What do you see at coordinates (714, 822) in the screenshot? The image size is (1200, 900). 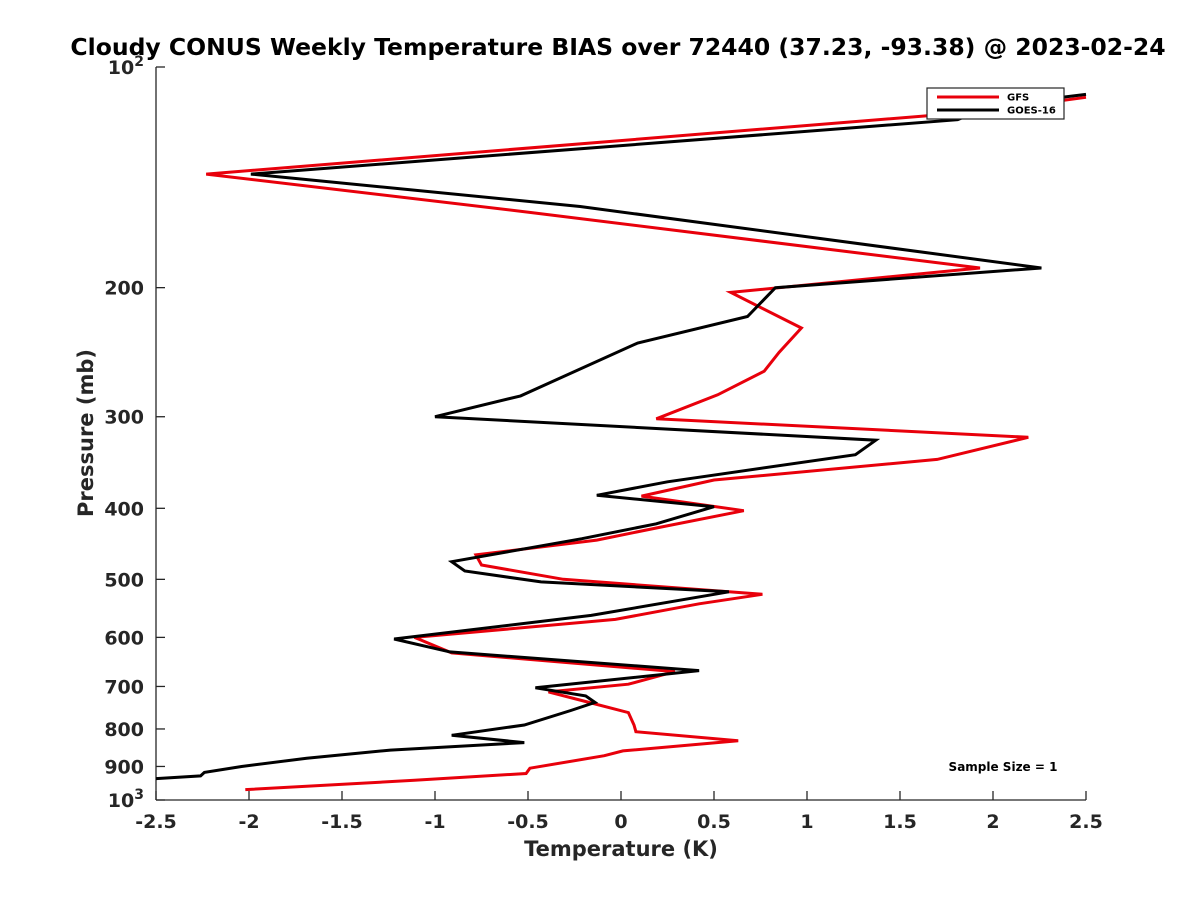 I see `x-tick-label: 0.5` at bounding box center [714, 822].